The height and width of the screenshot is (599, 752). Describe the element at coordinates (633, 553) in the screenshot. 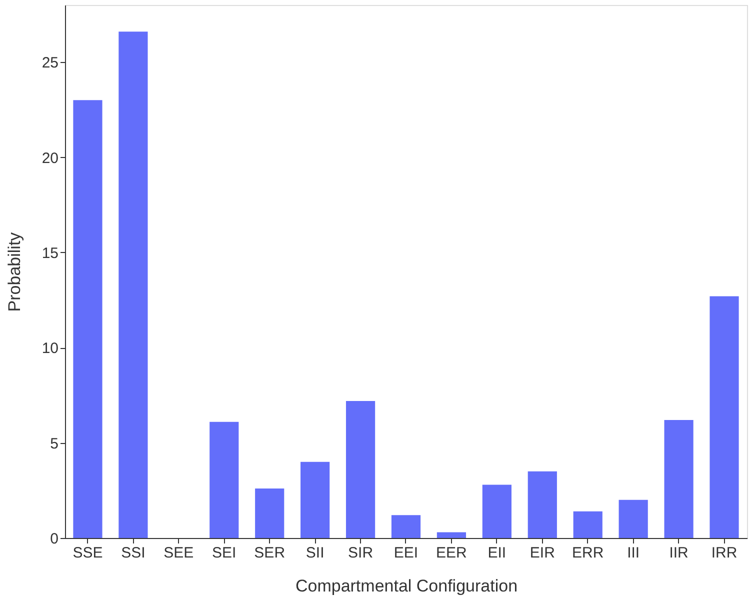

I see `x-tick-label: III` at that location.